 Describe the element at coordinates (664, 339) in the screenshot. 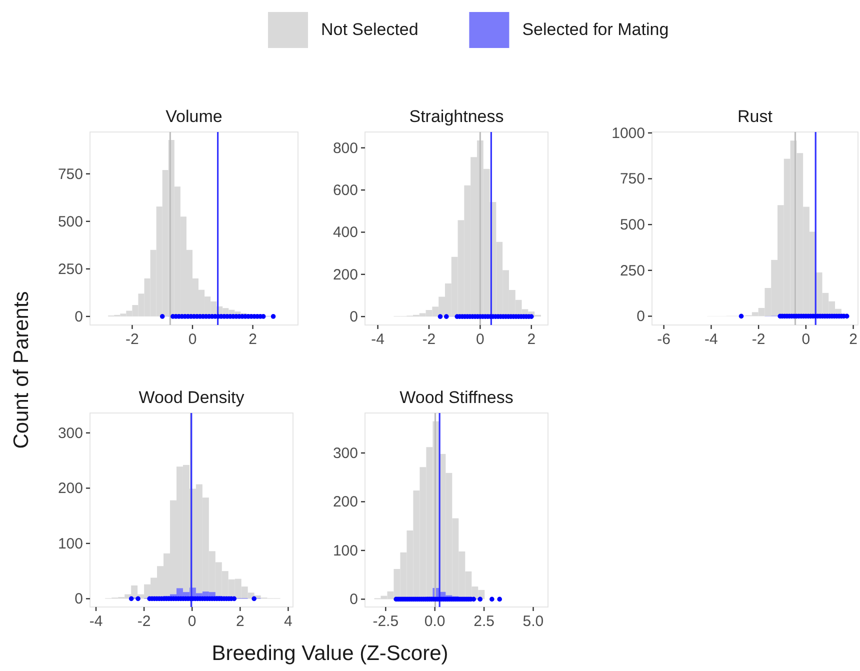

I see `x-tick-label: -6` at that location.